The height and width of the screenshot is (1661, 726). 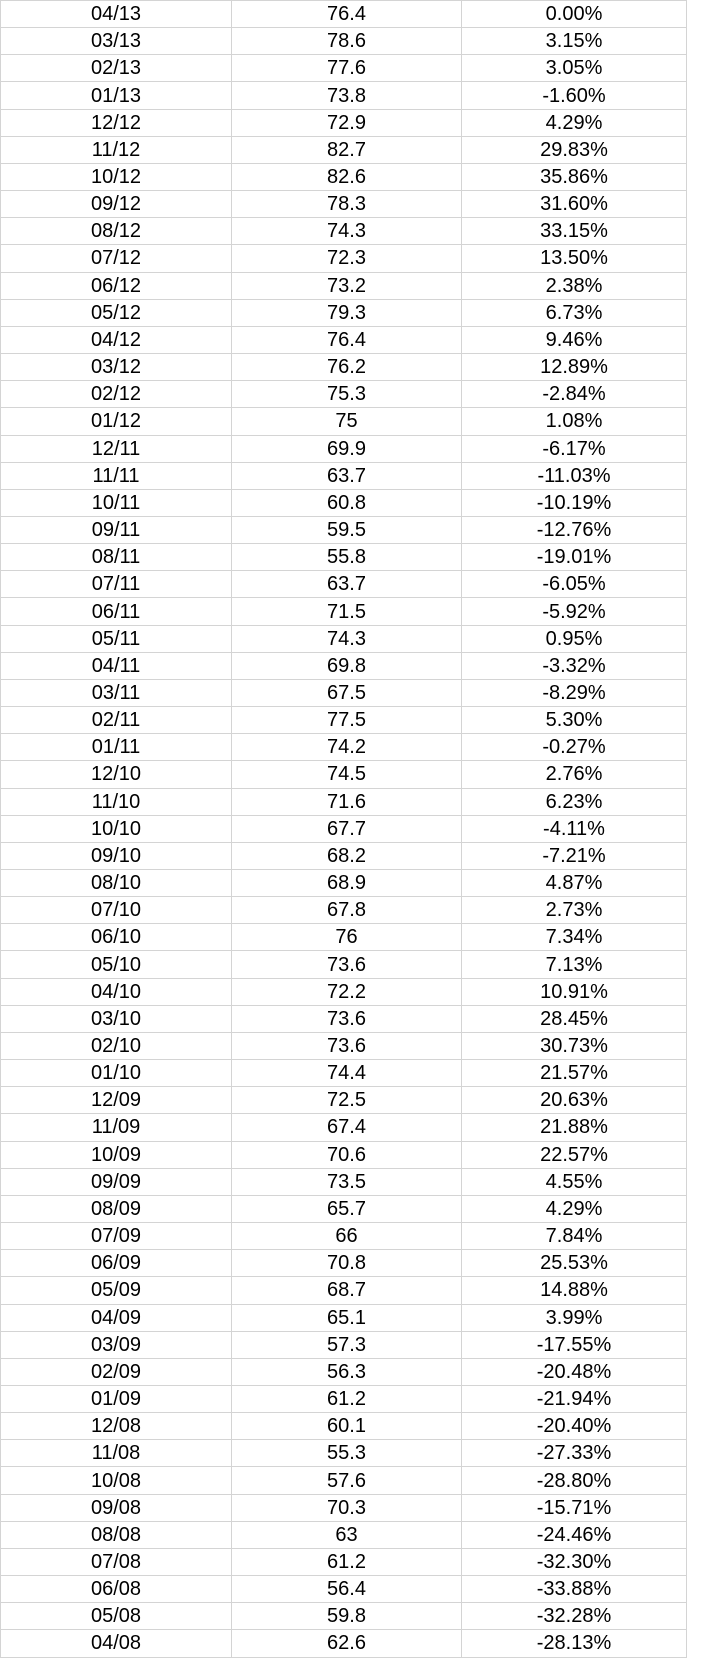 What do you see at coordinates (116, 1562) in the screenshot?
I see `month-cell: 07/08` at bounding box center [116, 1562].